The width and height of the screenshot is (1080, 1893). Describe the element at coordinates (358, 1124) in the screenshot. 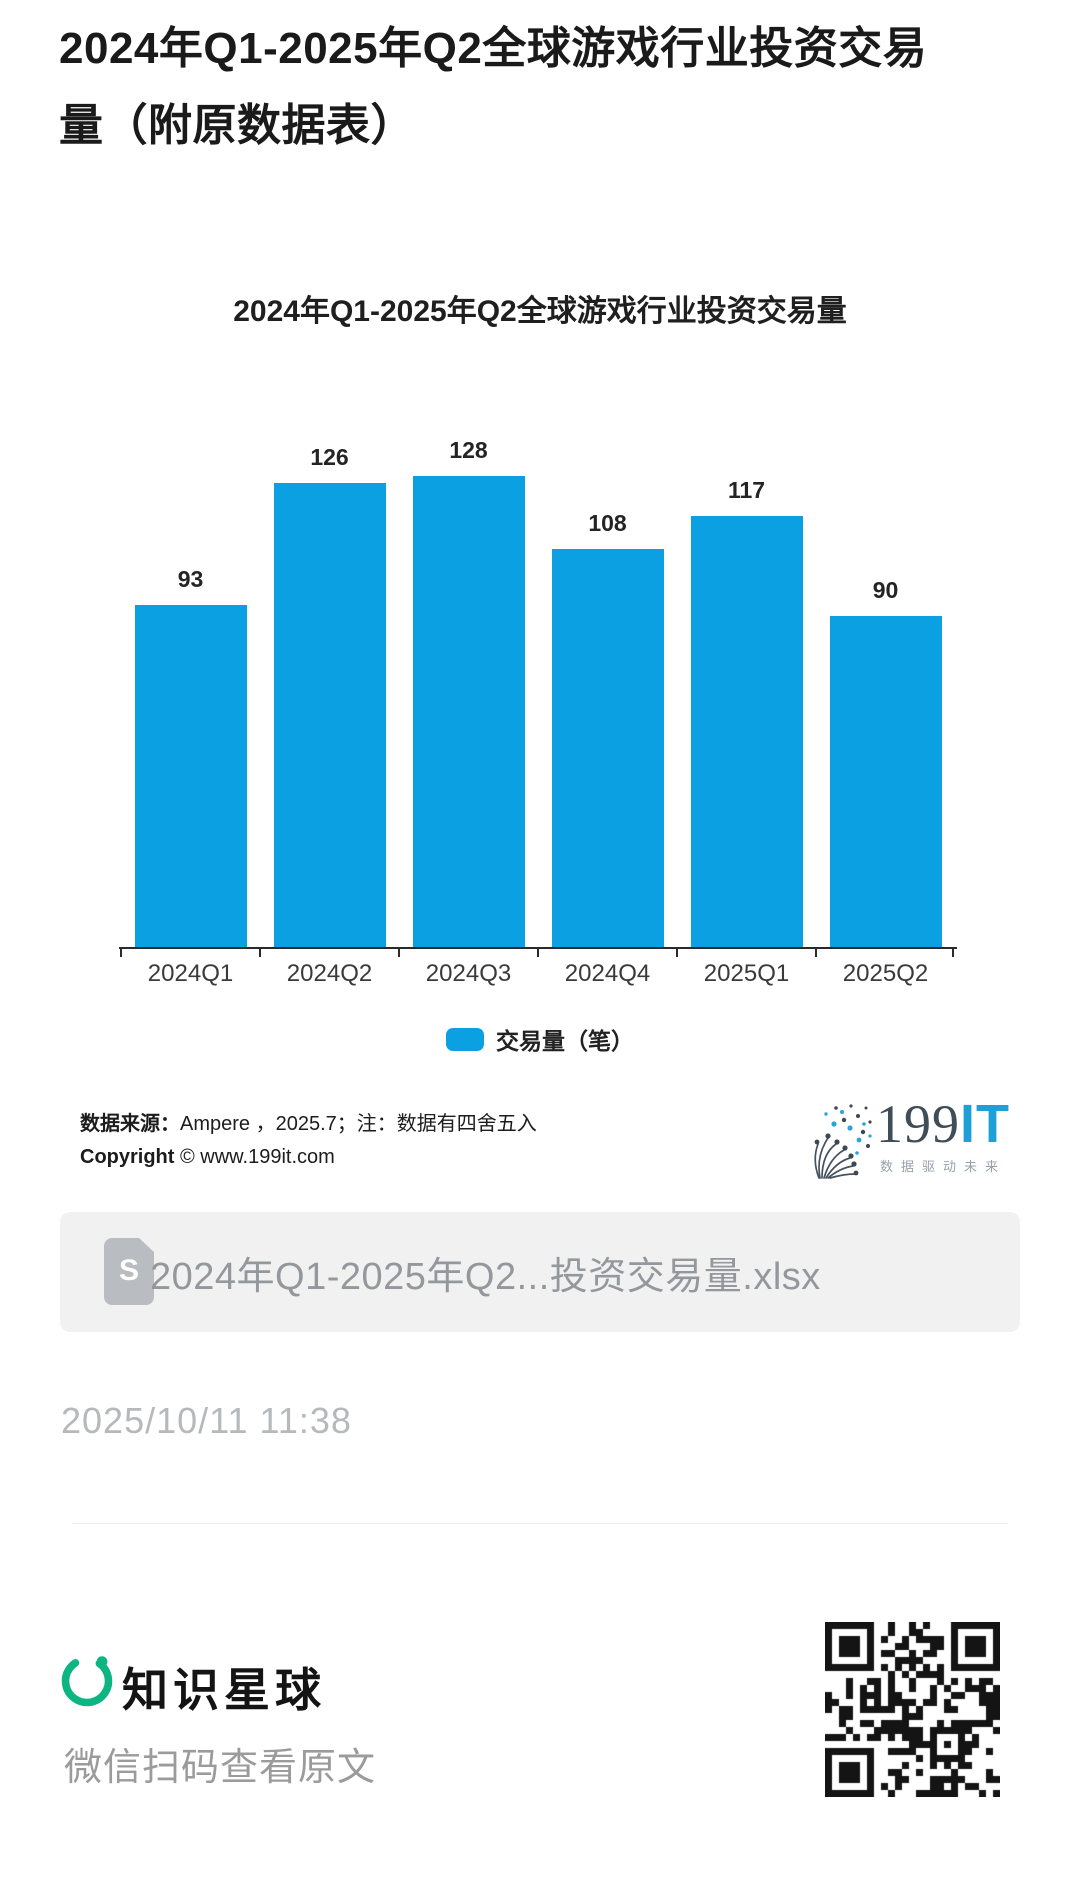

I see `source-text: Ampere ，2025.7；注：数据有四舍五入` at that location.